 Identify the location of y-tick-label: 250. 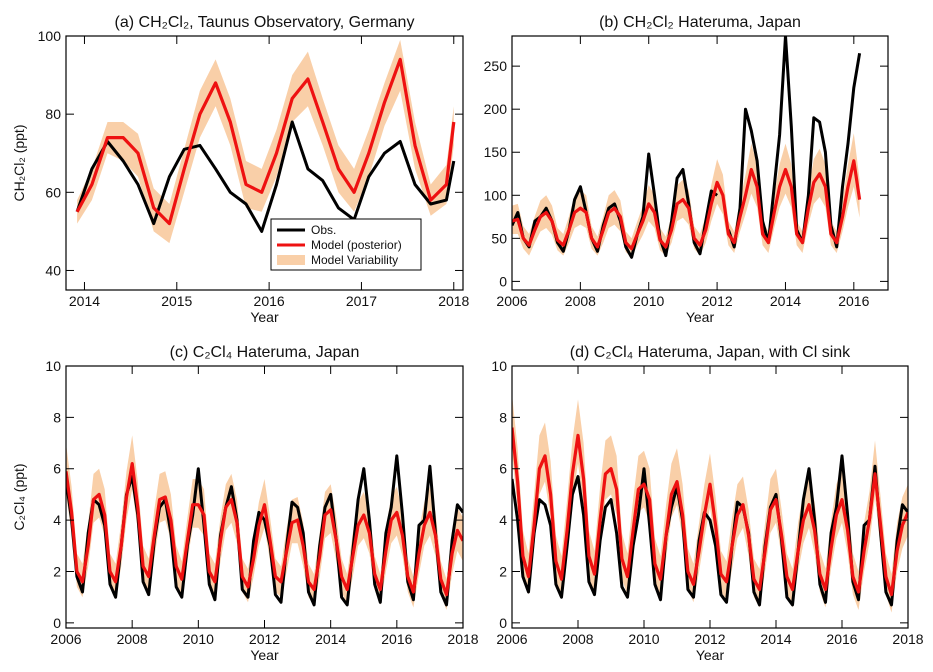
(496, 66).